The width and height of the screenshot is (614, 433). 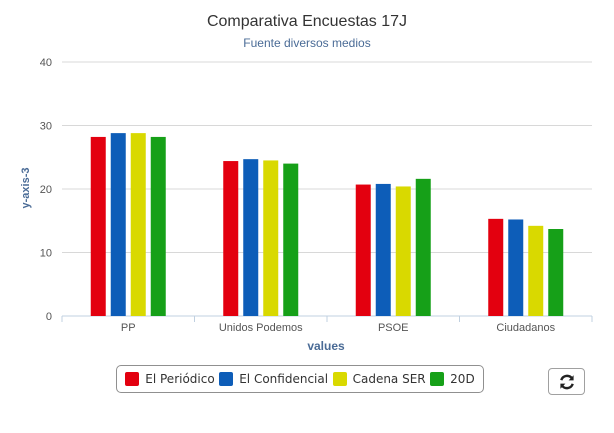 I want to click on legend-label: El Confidencial, so click(x=284, y=379).